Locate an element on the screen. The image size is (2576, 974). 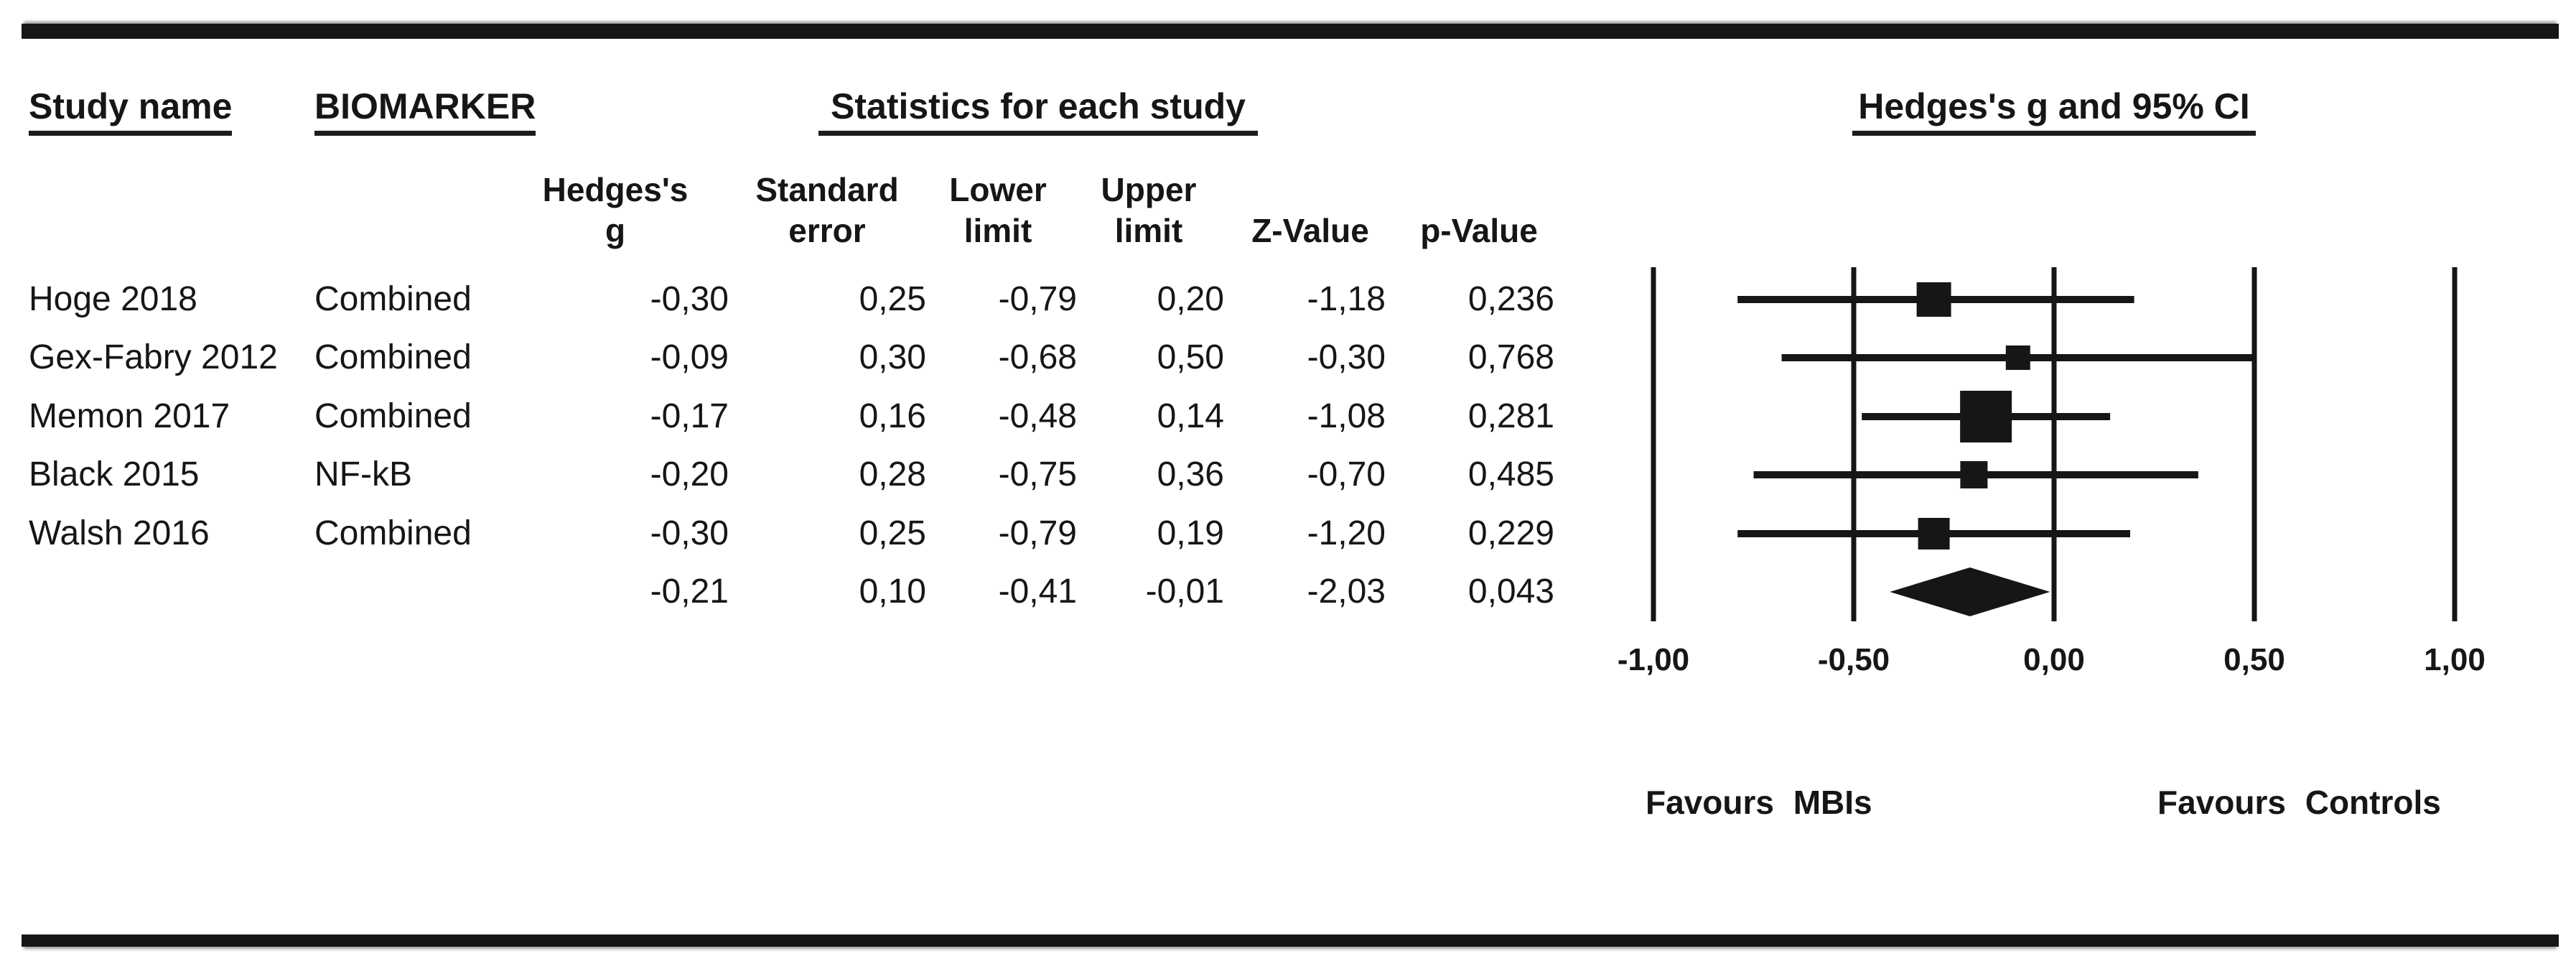
top-rule is located at coordinates (1290, 31).